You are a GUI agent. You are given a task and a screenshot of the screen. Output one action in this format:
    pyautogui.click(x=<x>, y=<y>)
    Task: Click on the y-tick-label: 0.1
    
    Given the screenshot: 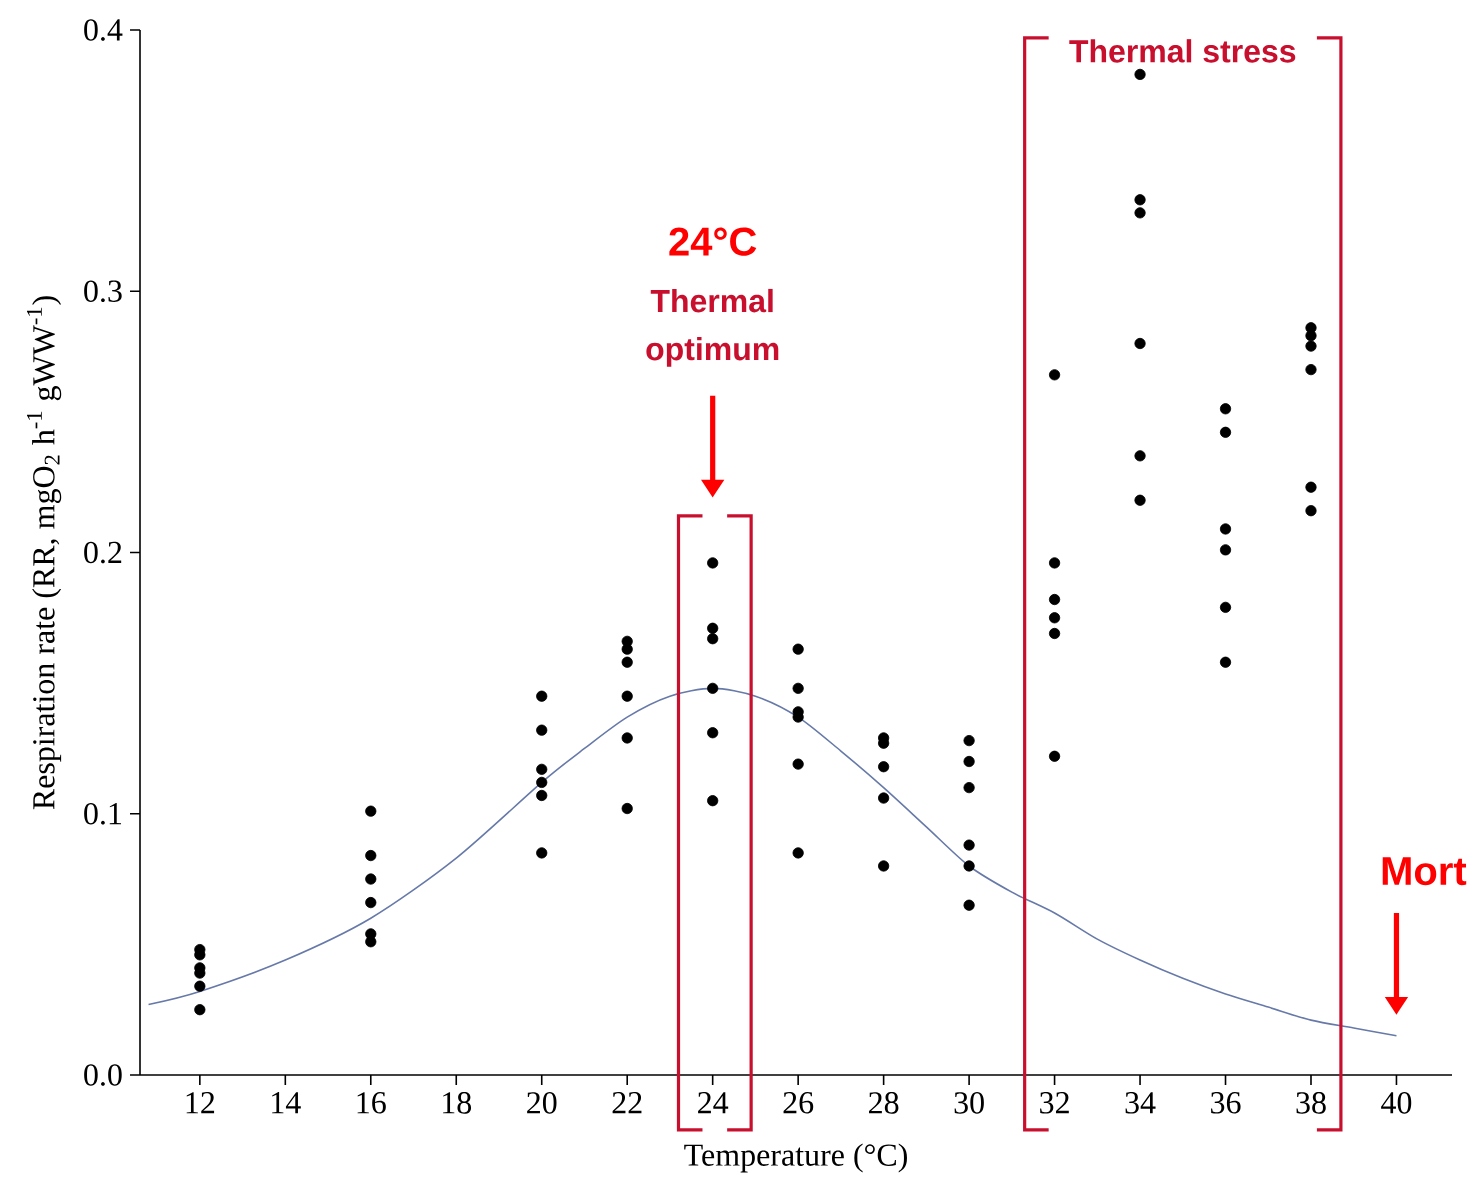 What is the action you would take?
    pyautogui.click(x=103, y=813)
    